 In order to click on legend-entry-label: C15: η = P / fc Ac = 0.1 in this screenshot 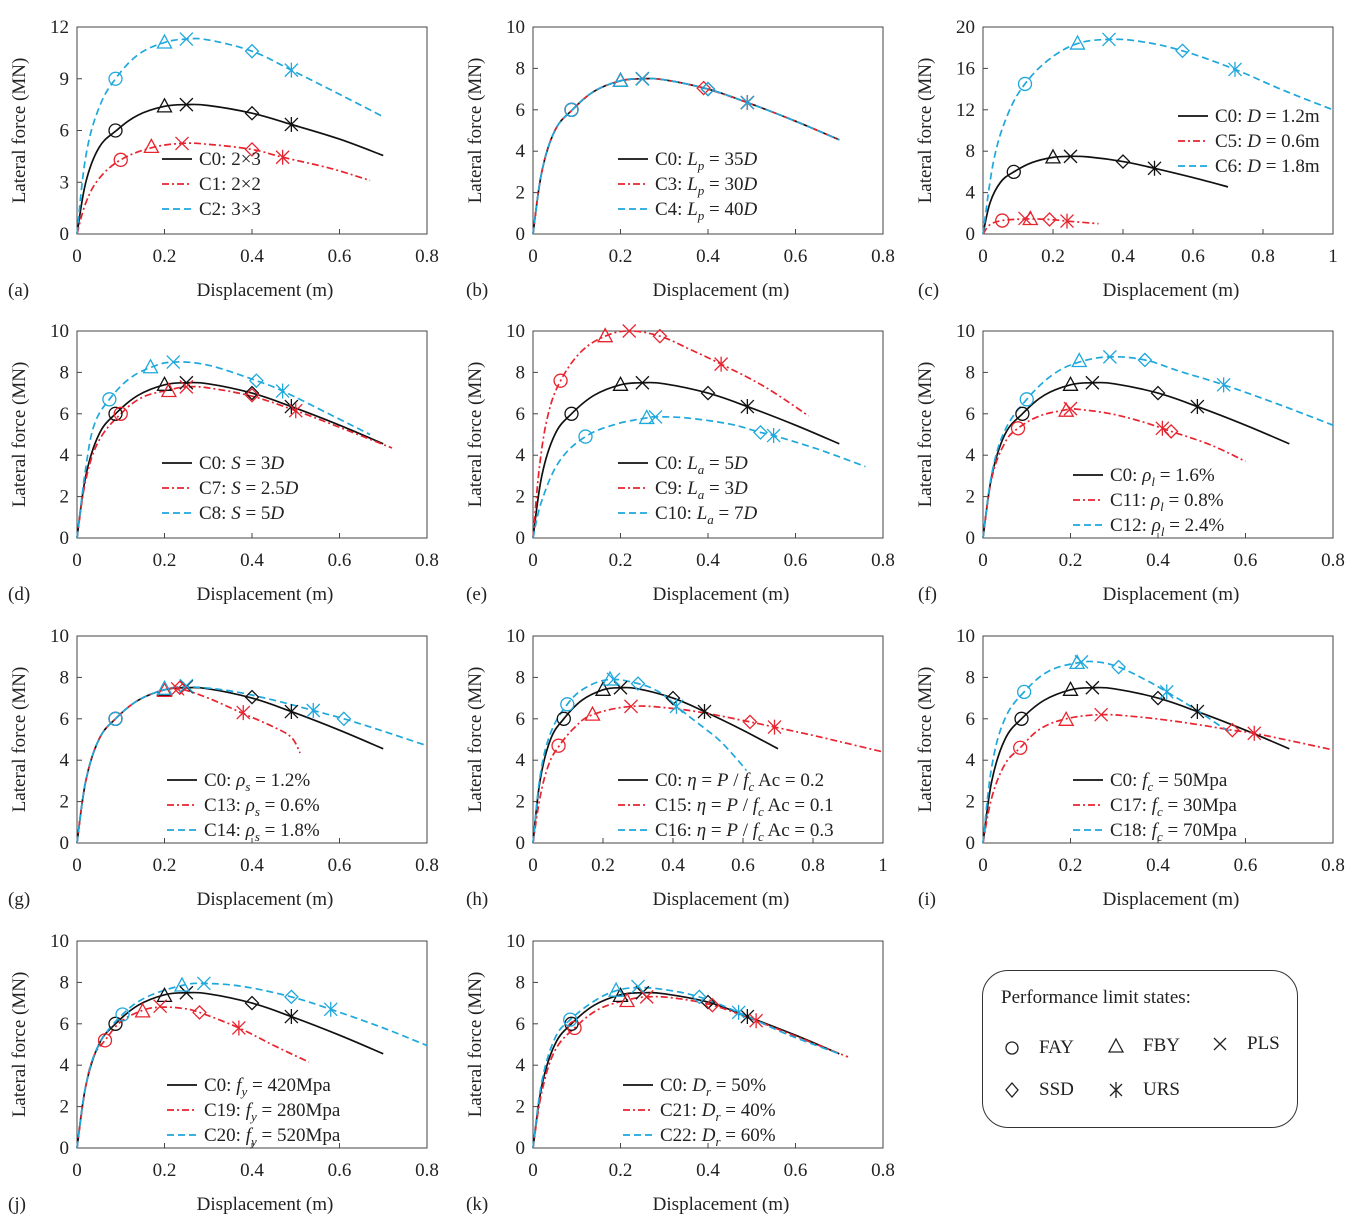, I will do `click(744, 807)`.